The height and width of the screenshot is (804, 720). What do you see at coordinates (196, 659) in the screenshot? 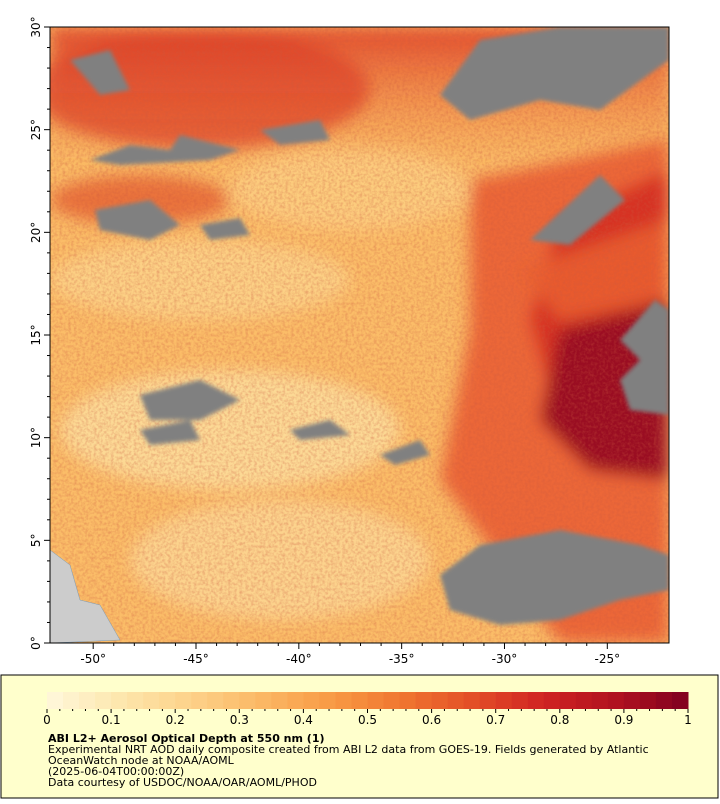
I see `x-tick-label: -45°` at bounding box center [196, 659].